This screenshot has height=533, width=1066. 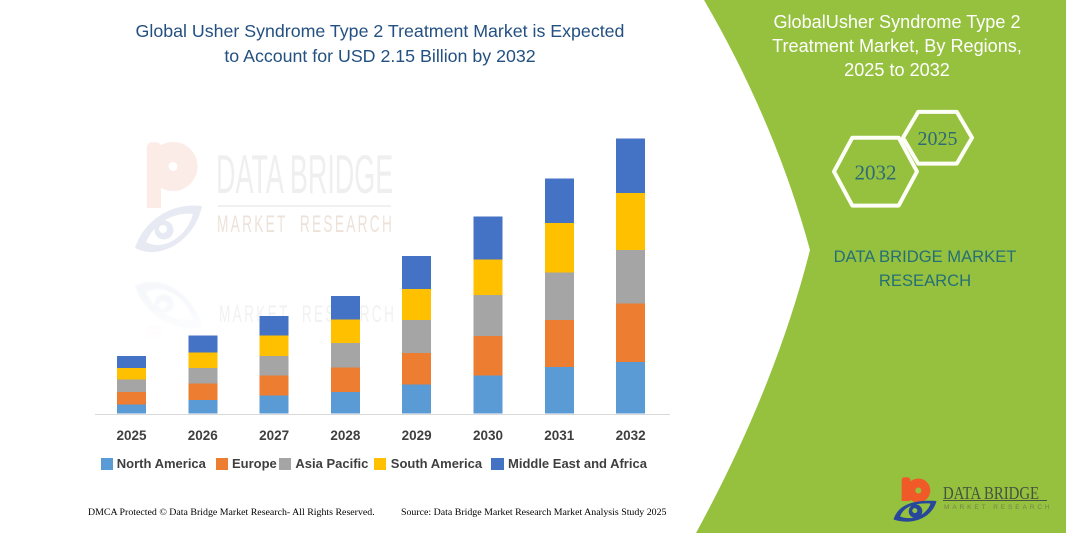 I want to click on svg-text: 2032, so click(x=876, y=173).